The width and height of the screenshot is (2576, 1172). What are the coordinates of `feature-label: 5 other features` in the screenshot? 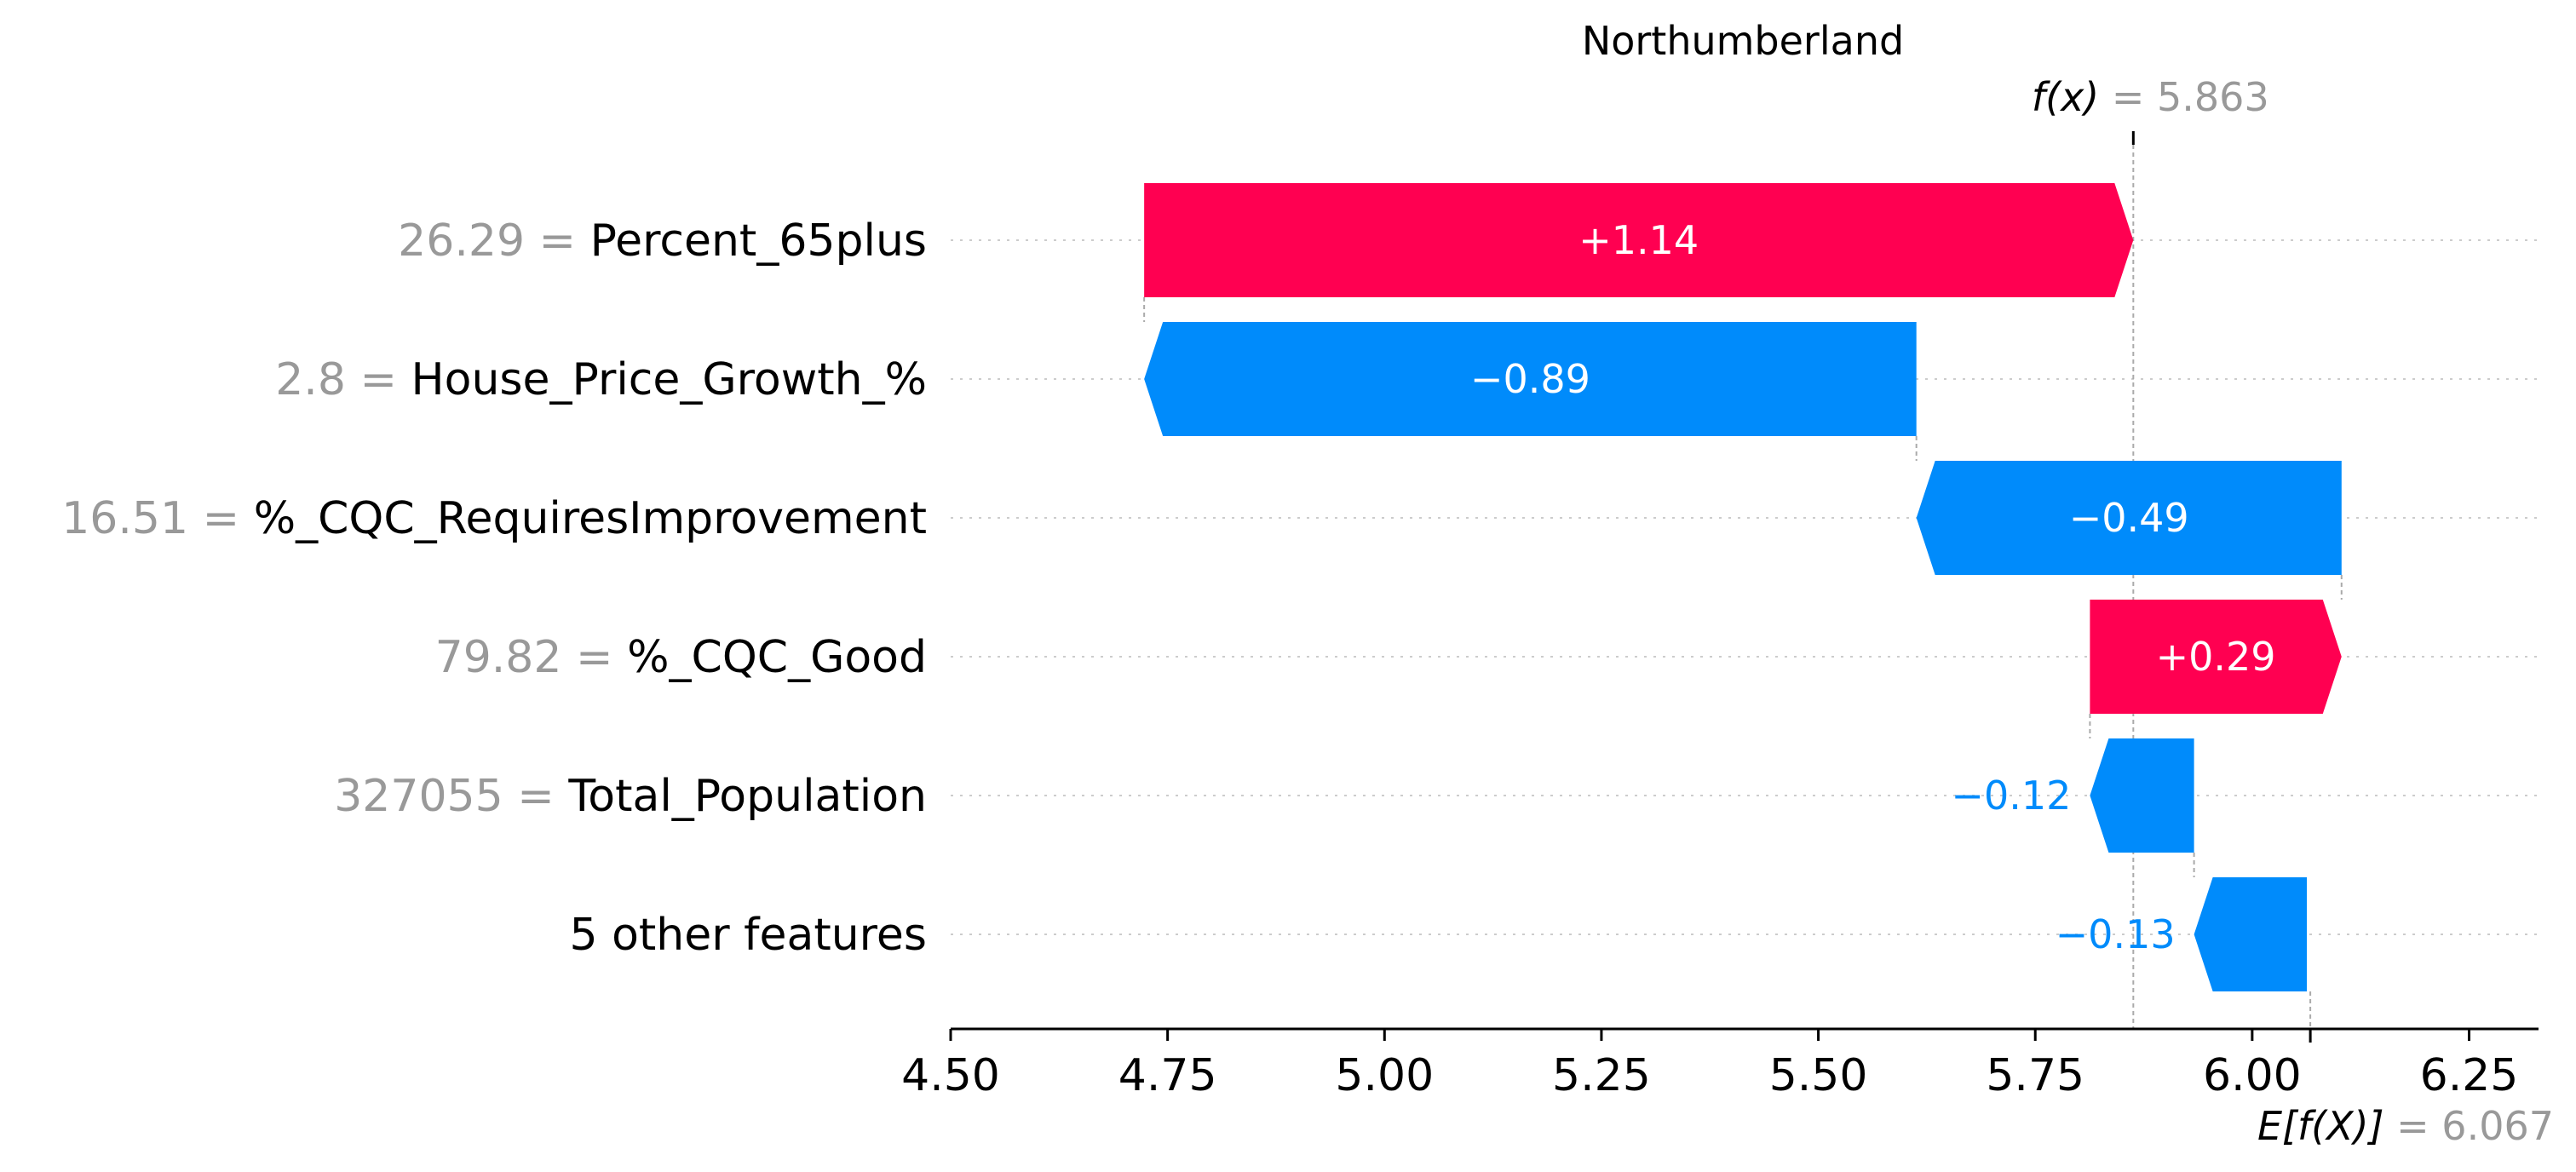 It's located at (748, 935).